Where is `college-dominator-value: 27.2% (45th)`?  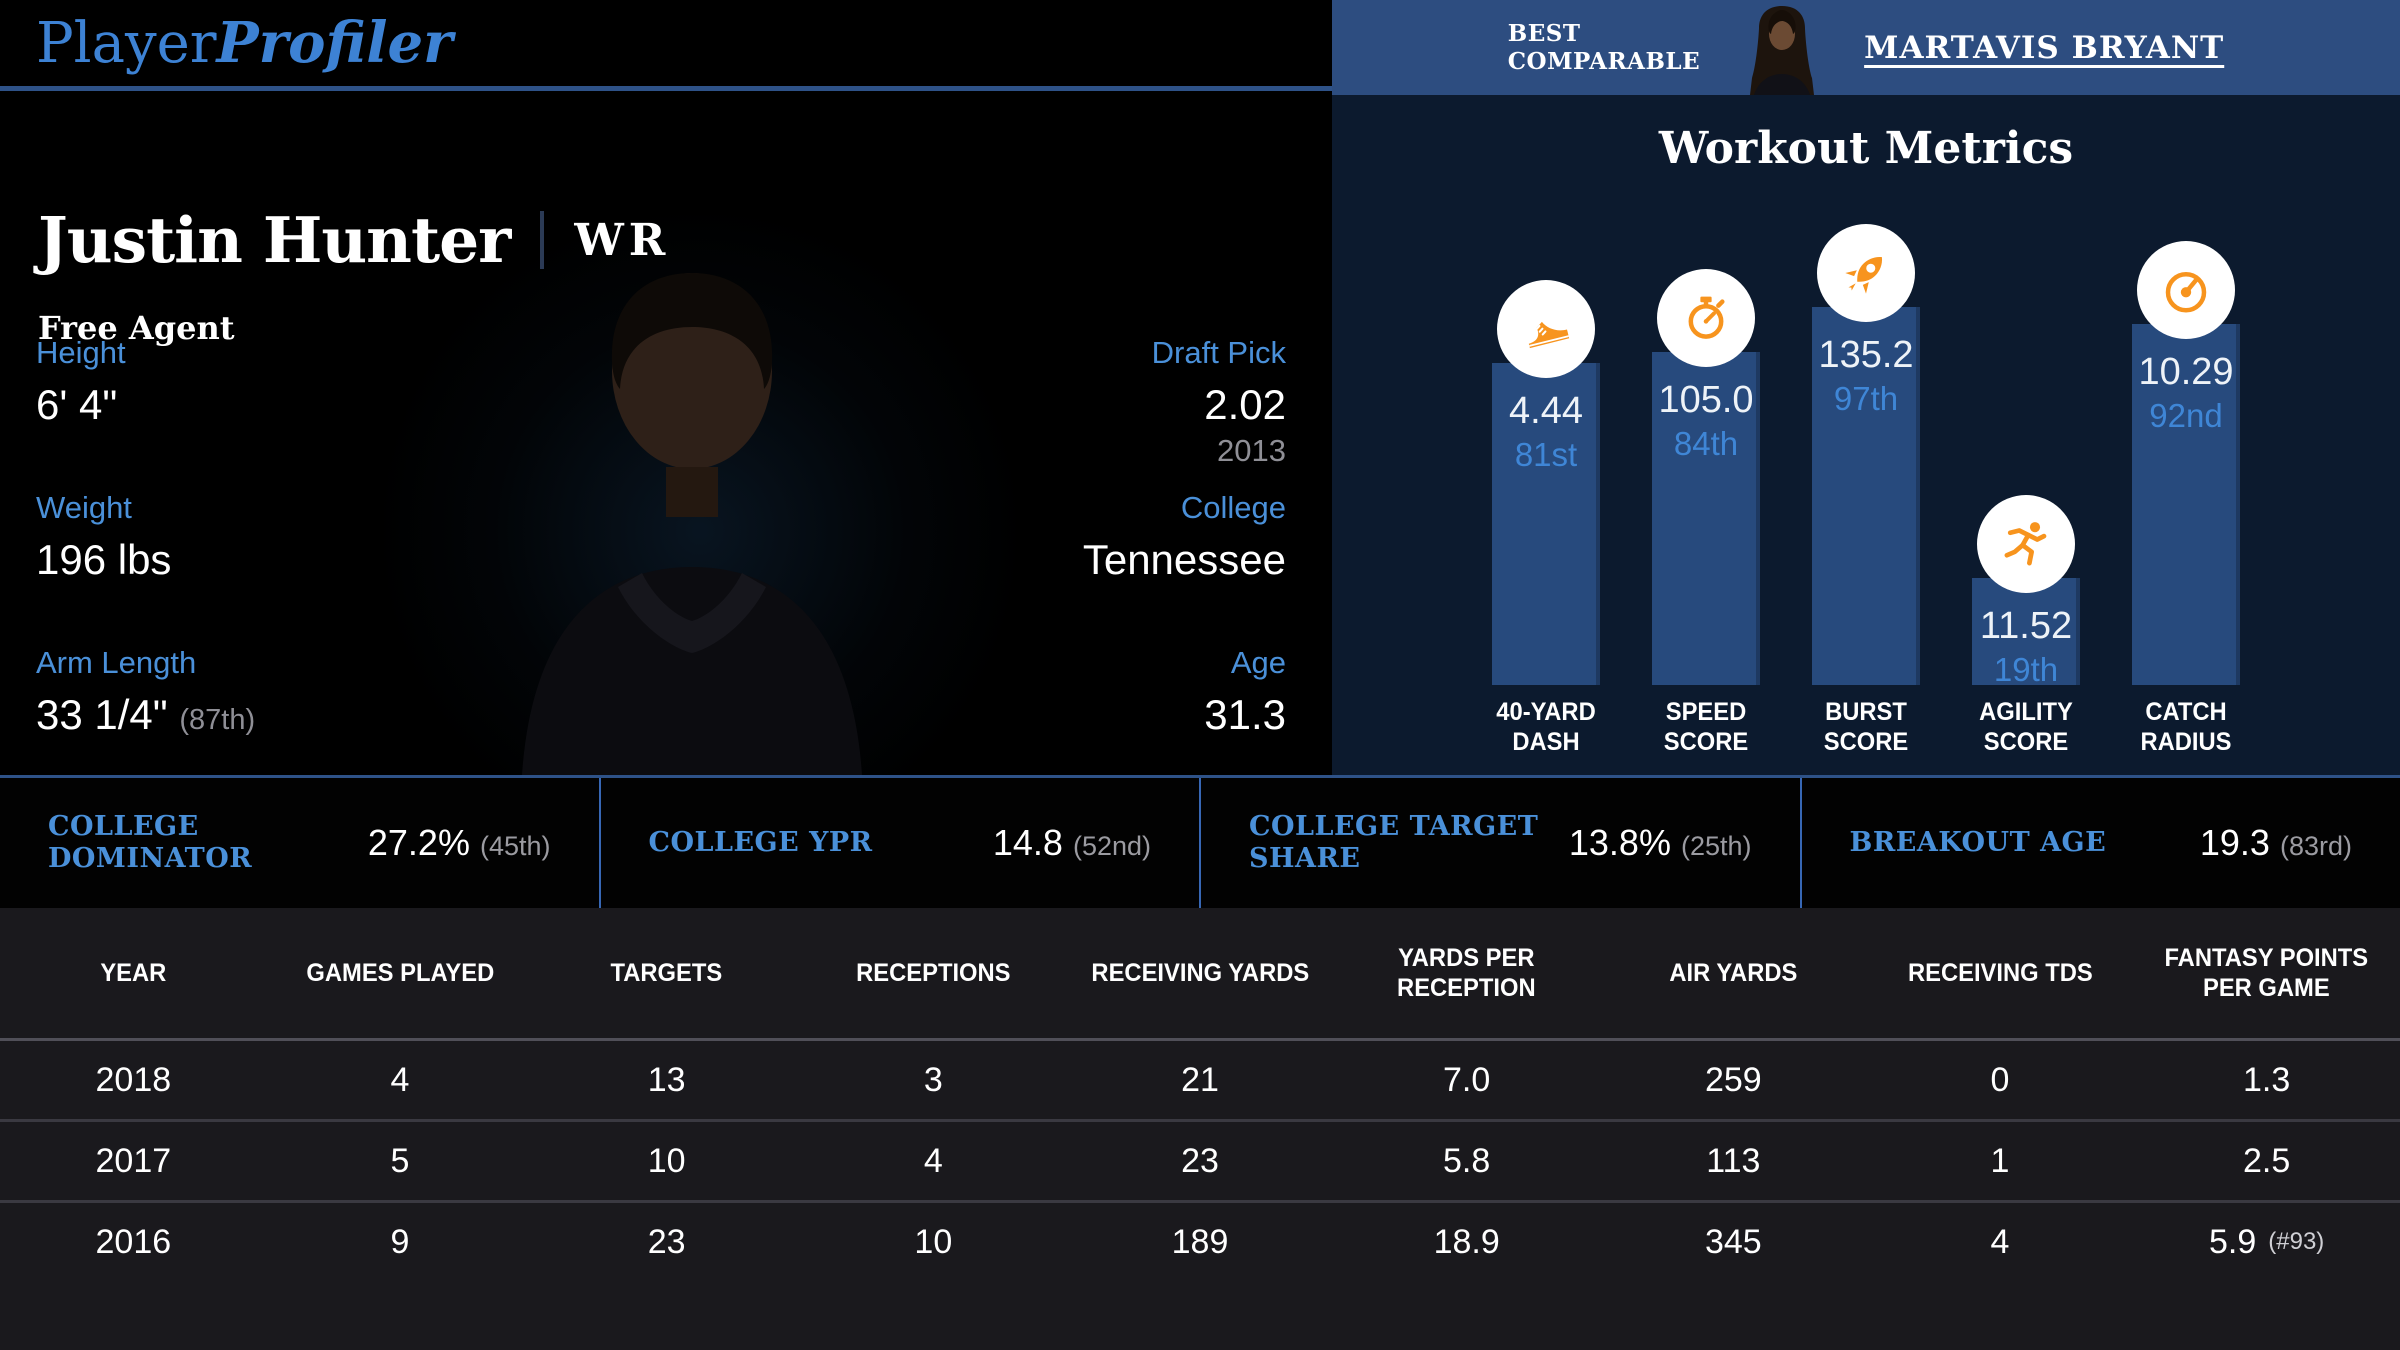
college-dominator-value: 27.2% (45th) is located at coordinates (459, 842).